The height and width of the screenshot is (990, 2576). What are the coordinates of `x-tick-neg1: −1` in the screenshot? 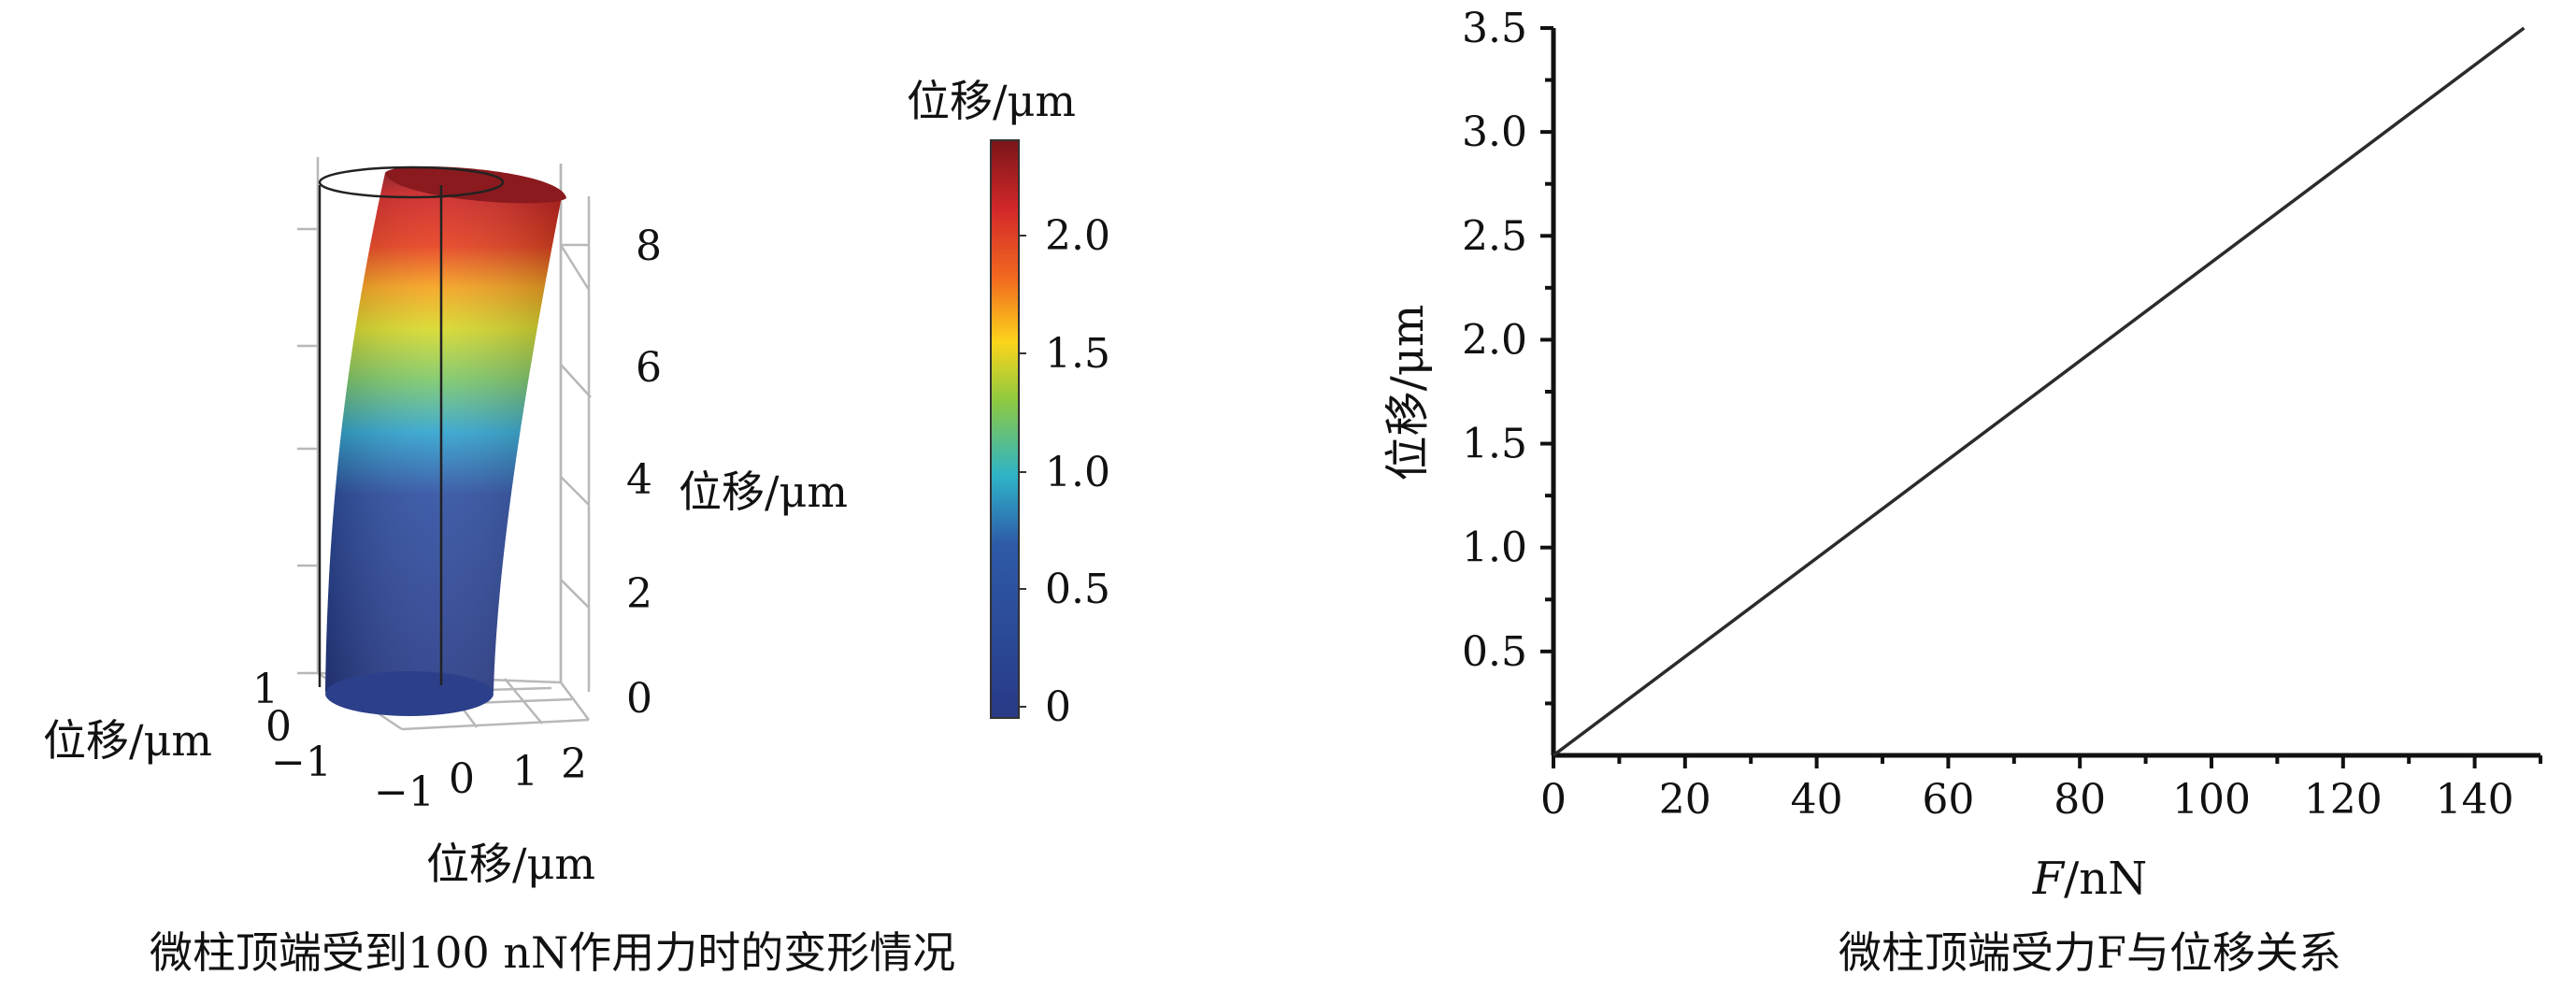 It's located at (404, 792).